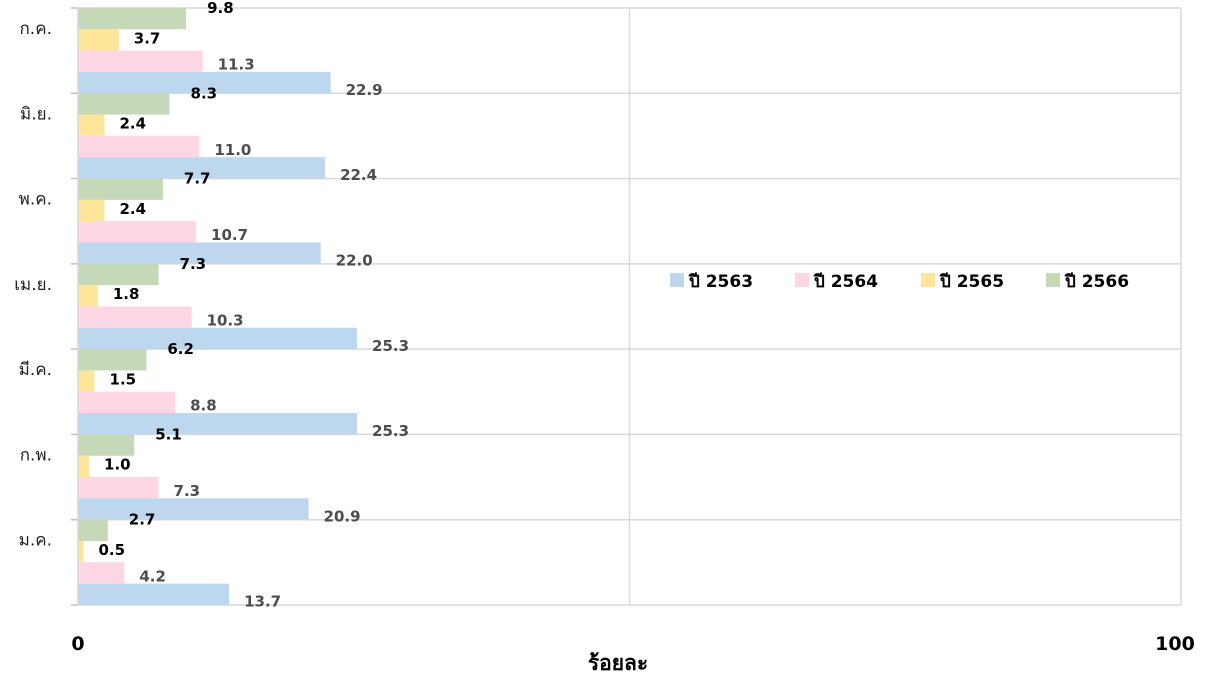  I want to click on legend-label: ปี 2565, so click(971, 281).